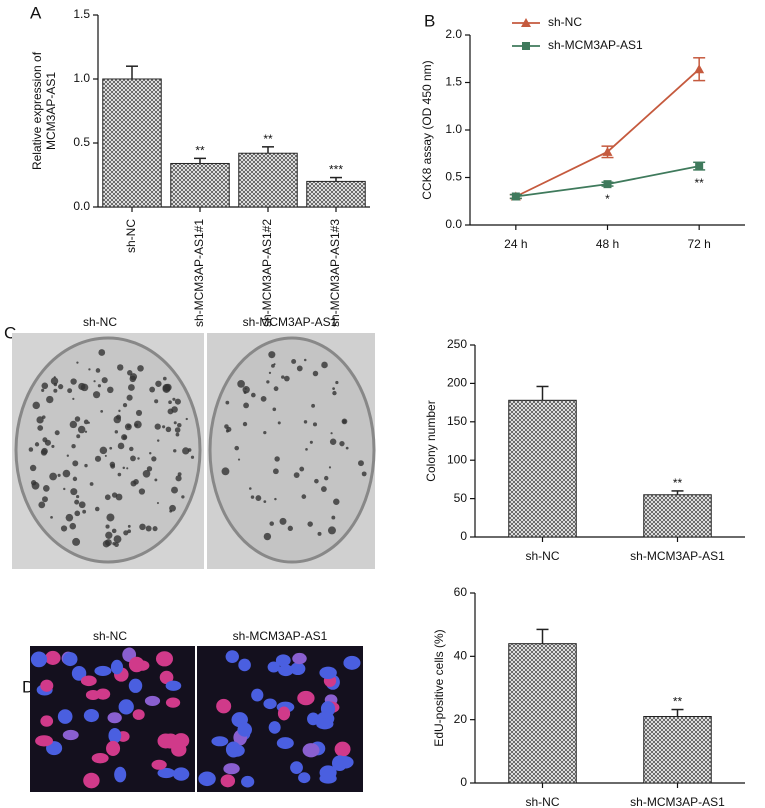 The height and width of the screenshot is (808, 765). What do you see at coordinates (51, 111) in the screenshot?
I see `y-axis-label: MCM3AP-AS1` at bounding box center [51, 111].